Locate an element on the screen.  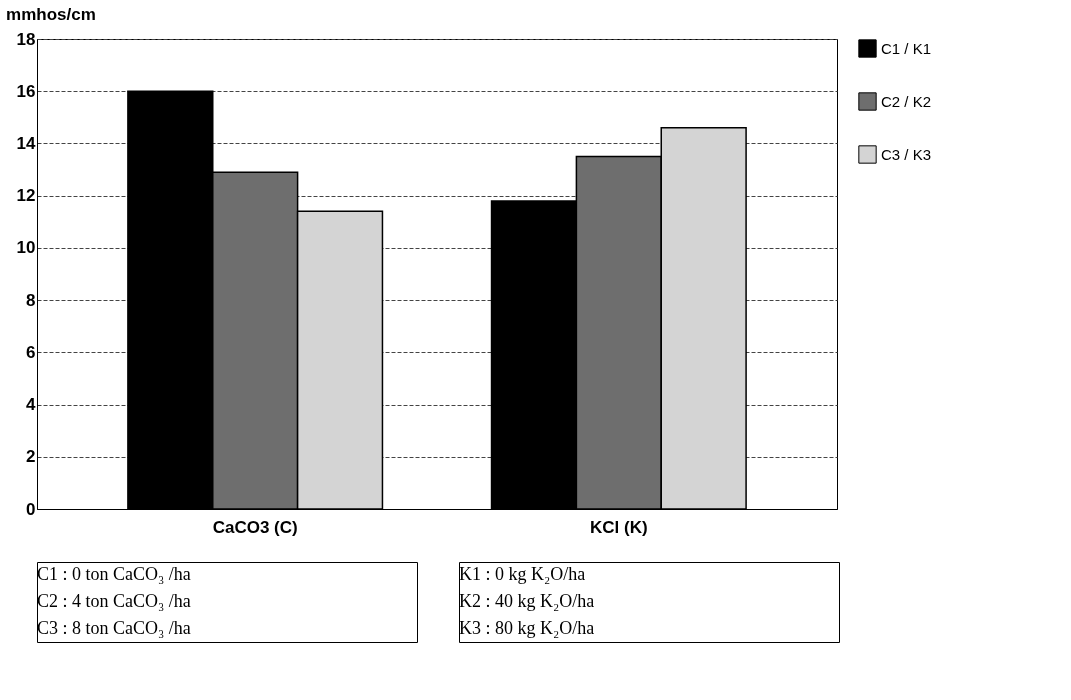
legend-label: C2 / K2 is located at coordinates (906, 101).